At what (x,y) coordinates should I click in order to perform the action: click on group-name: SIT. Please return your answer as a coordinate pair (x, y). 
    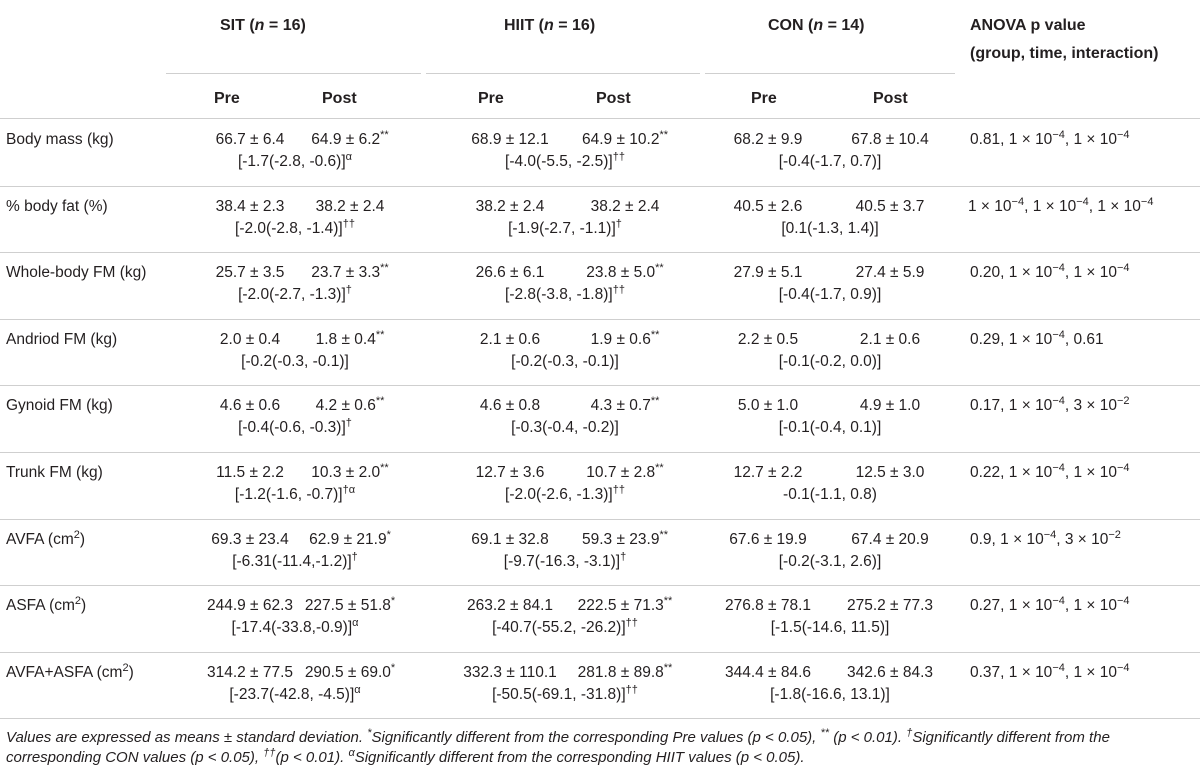
    Looking at the image, I should click on (232, 25).